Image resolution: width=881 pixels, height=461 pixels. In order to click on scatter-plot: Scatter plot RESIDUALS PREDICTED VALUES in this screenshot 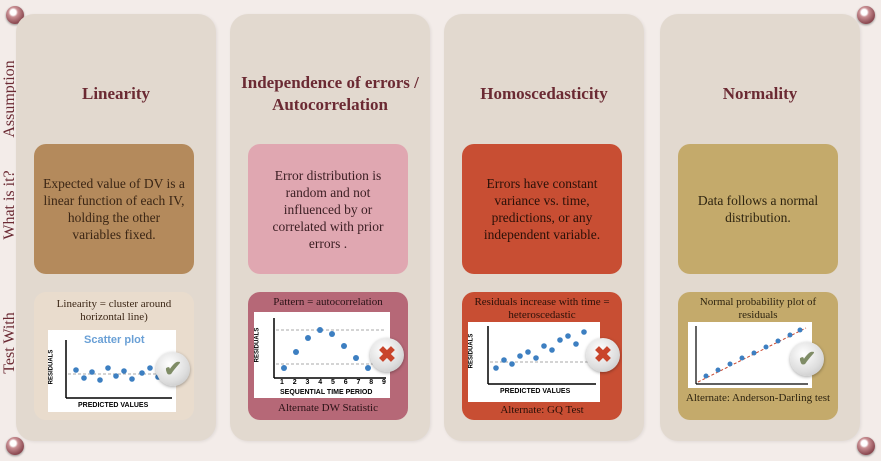, I will do `click(112, 371)`.